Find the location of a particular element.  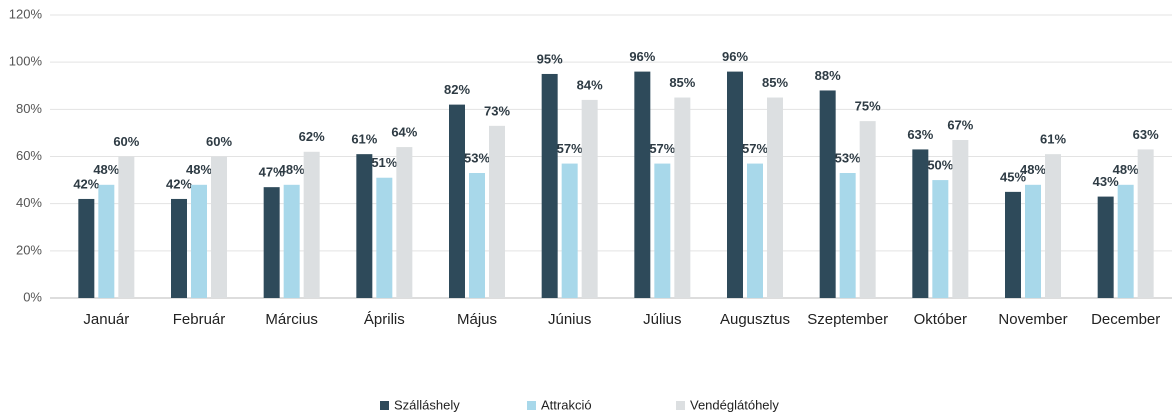

value-label: 73% is located at coordinates (497, 110).